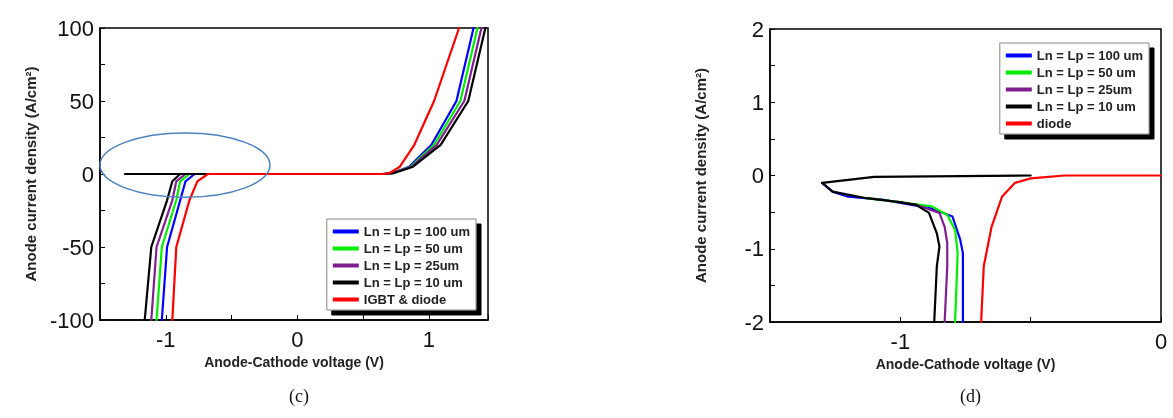 This screenshot has height=418, width=1173. Describe the element at coordinates (75, 28) in the screenshot. I see `y-tick-label: 100` at that location.